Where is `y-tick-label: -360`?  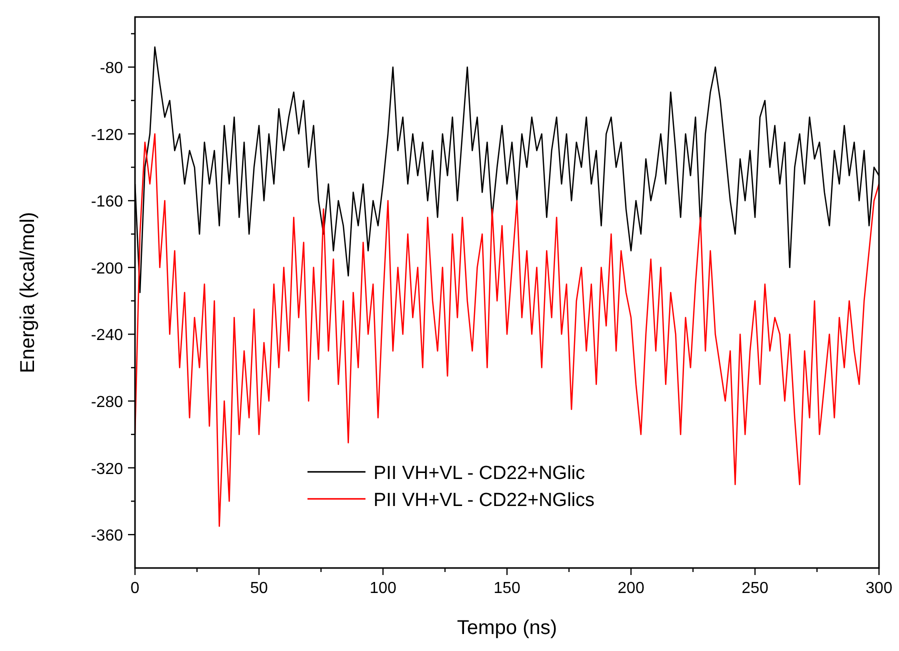 y-tick-label: -360 is located at coordinates (107, 536).